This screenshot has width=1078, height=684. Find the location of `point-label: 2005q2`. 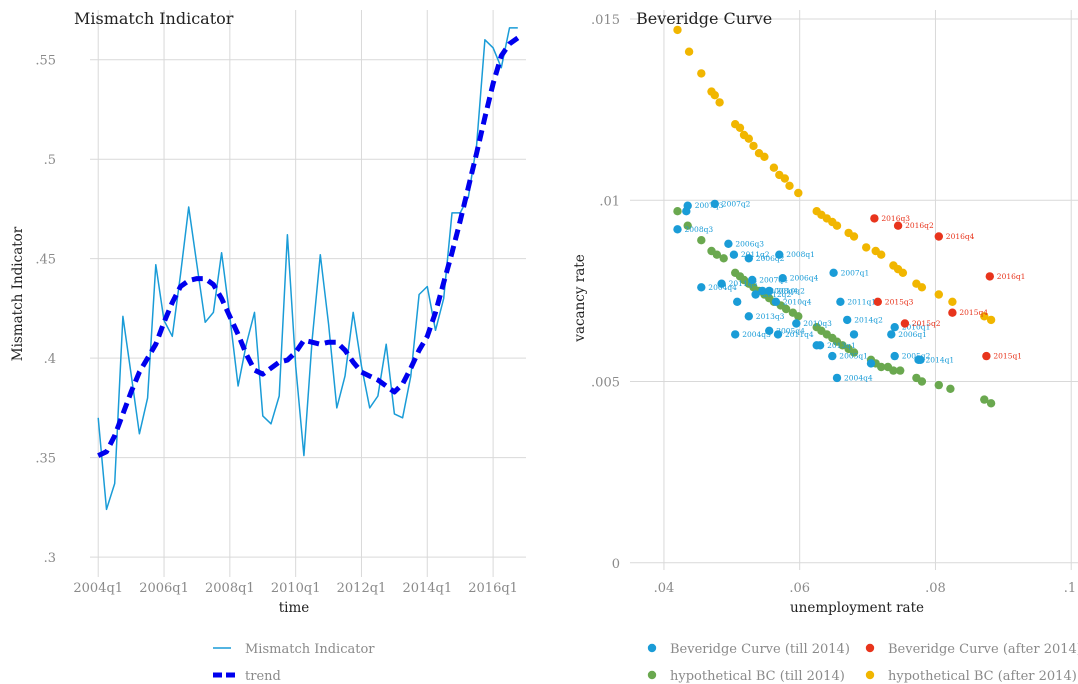

point-label: 2005q2 is located at coordinates (916, 356).